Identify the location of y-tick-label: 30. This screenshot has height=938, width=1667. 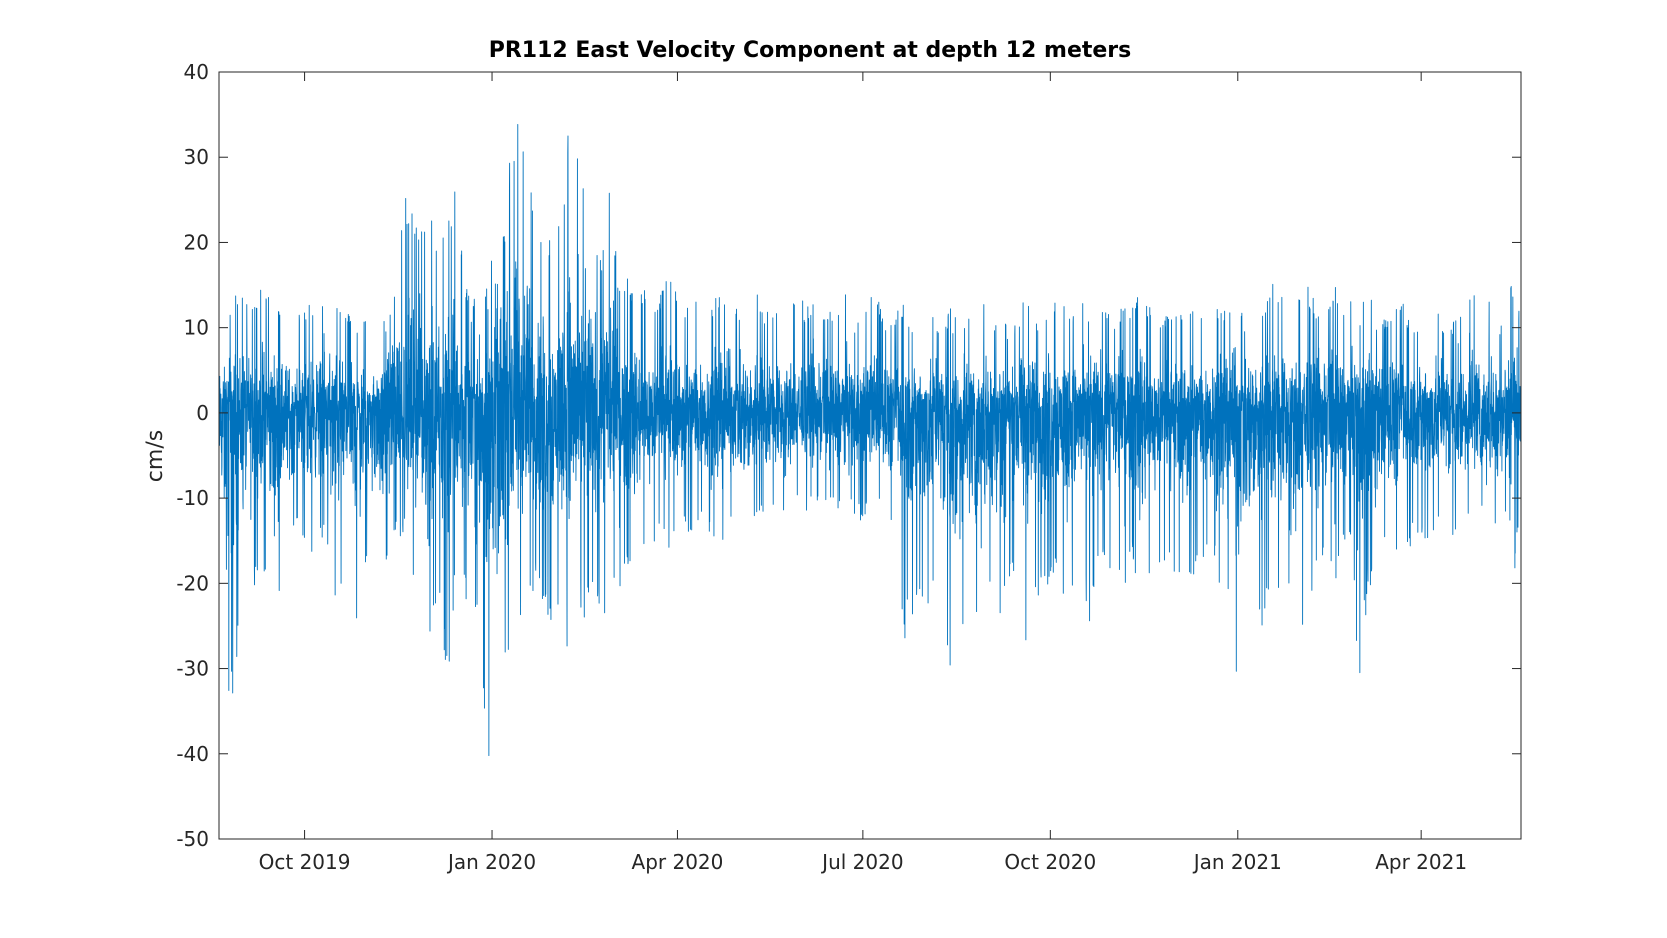
(196, 157).